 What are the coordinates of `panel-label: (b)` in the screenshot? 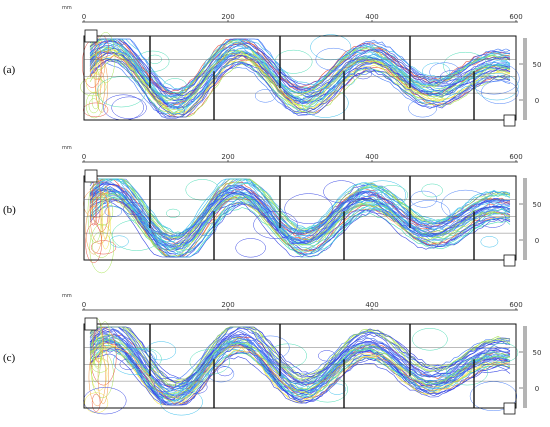 It's located at (9, 210).